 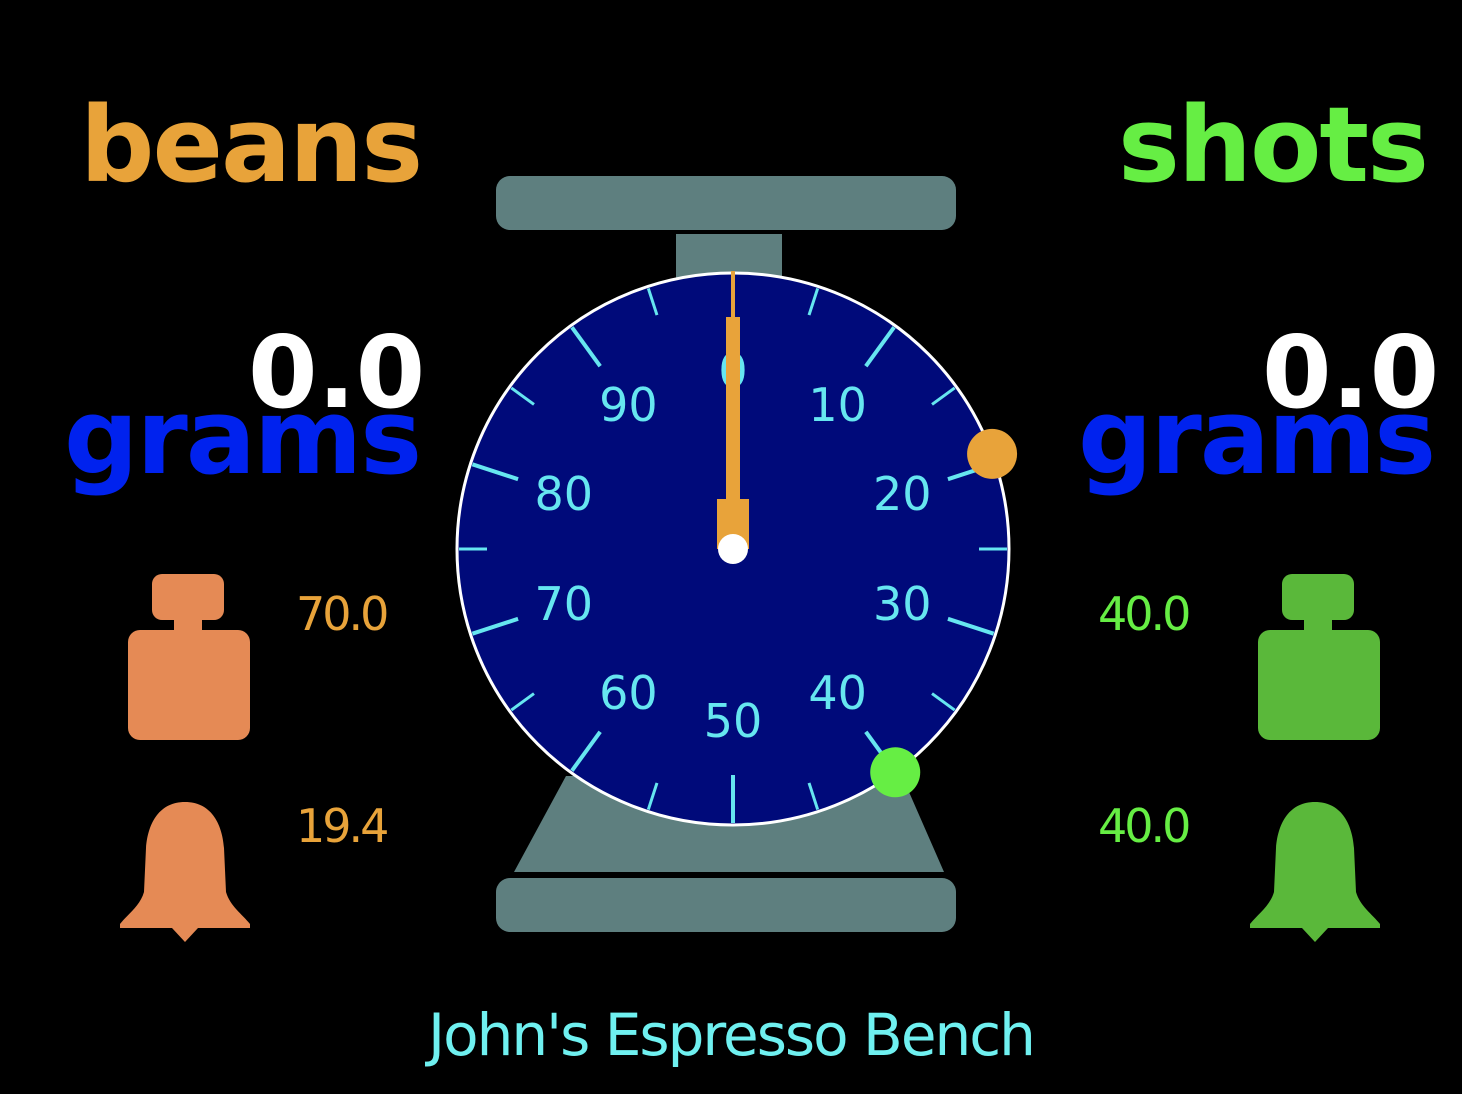 What do you see at coordinates (628, 405) in the screenshot?
I see `dial-label: 90` at bounding box center [628, 405].